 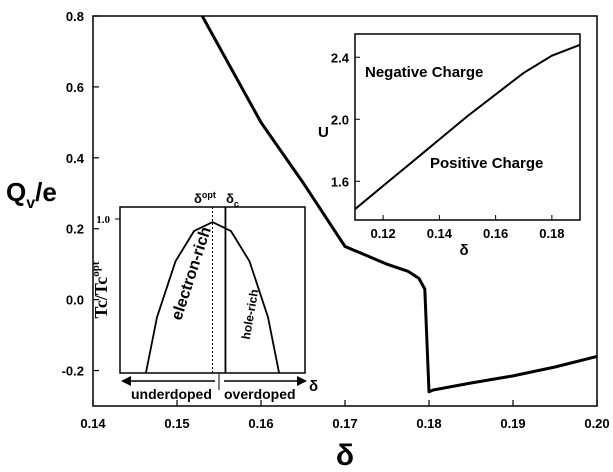 I want to click on critical-doping-label-delta: δ, so click(x=230, y=198).